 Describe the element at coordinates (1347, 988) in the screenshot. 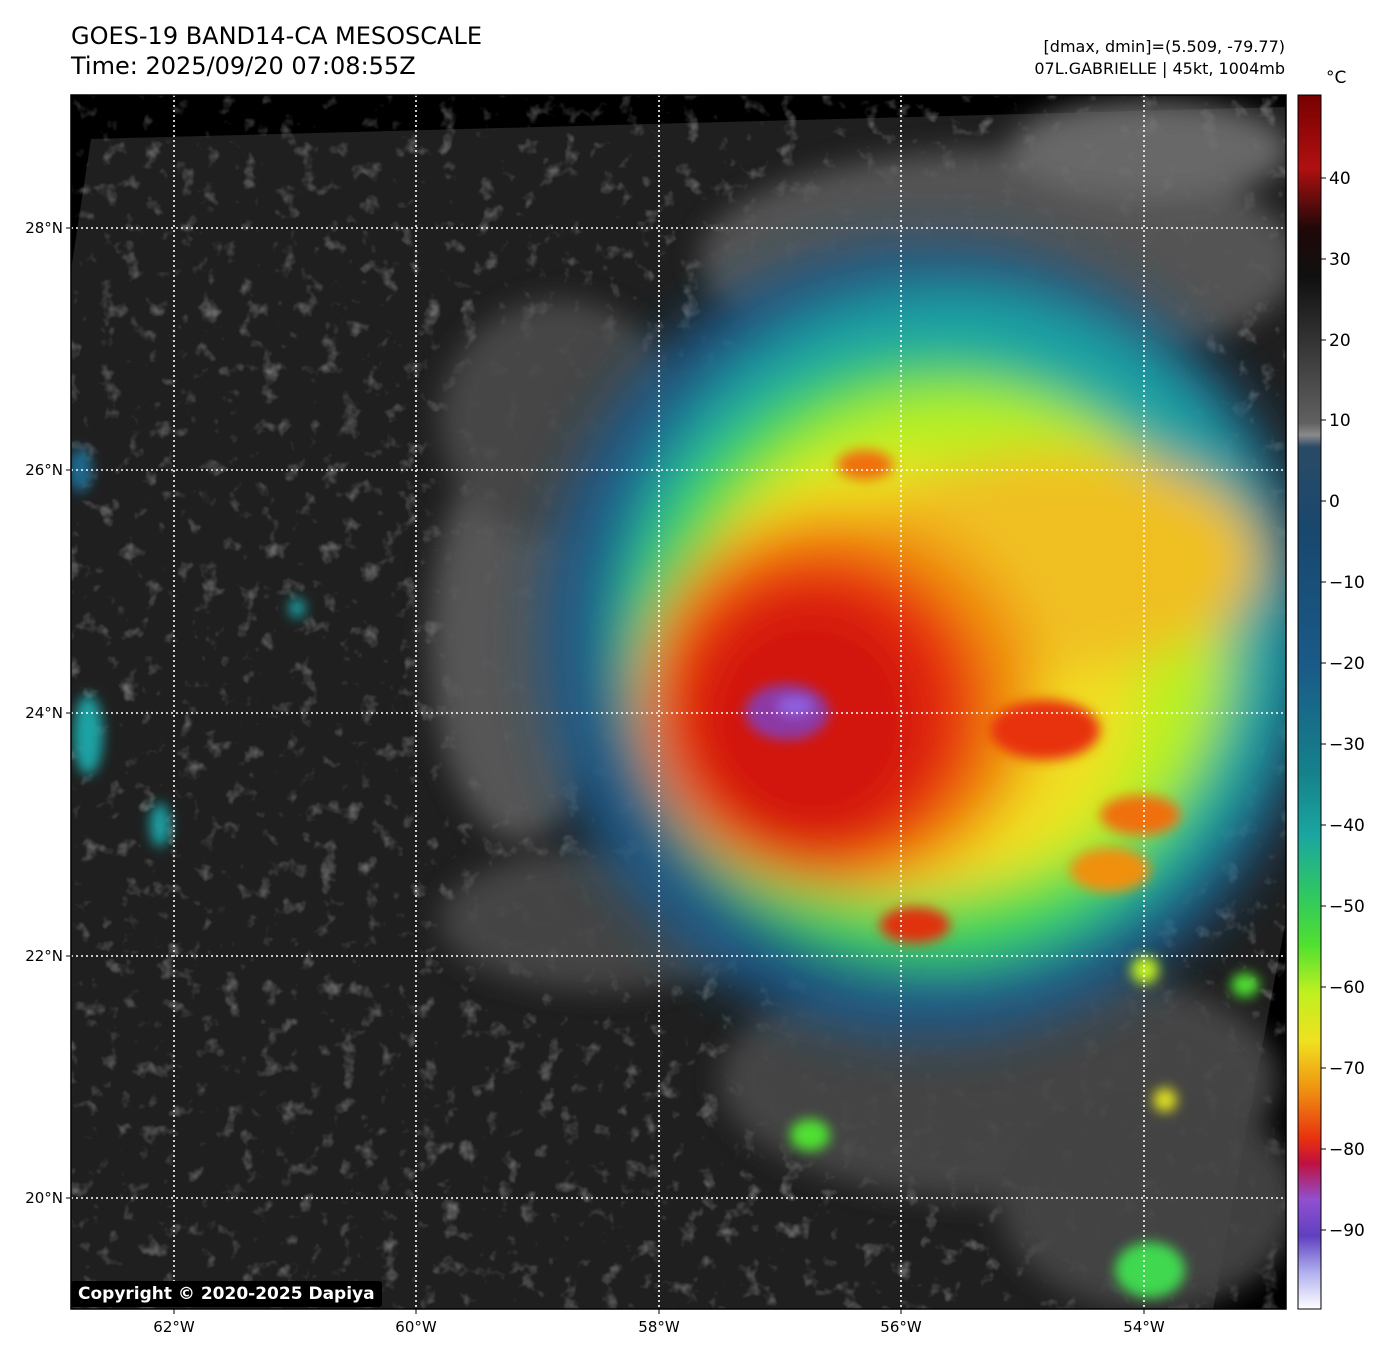

I see `colorbar-label: −60` at that location.